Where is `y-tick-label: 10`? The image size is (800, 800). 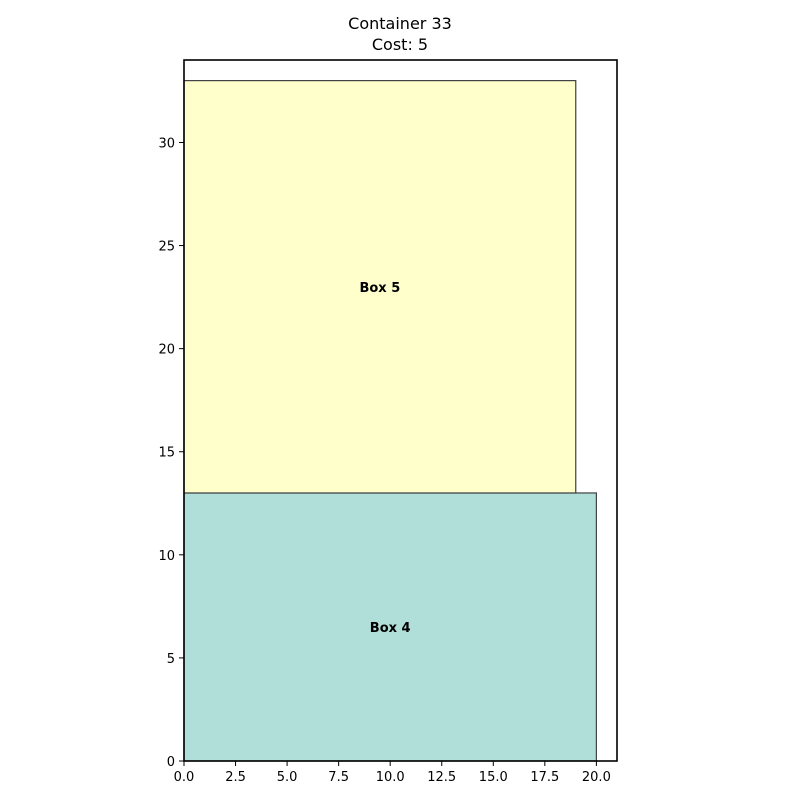
y-tick-label: 10 is located at coordinates (166, 556).